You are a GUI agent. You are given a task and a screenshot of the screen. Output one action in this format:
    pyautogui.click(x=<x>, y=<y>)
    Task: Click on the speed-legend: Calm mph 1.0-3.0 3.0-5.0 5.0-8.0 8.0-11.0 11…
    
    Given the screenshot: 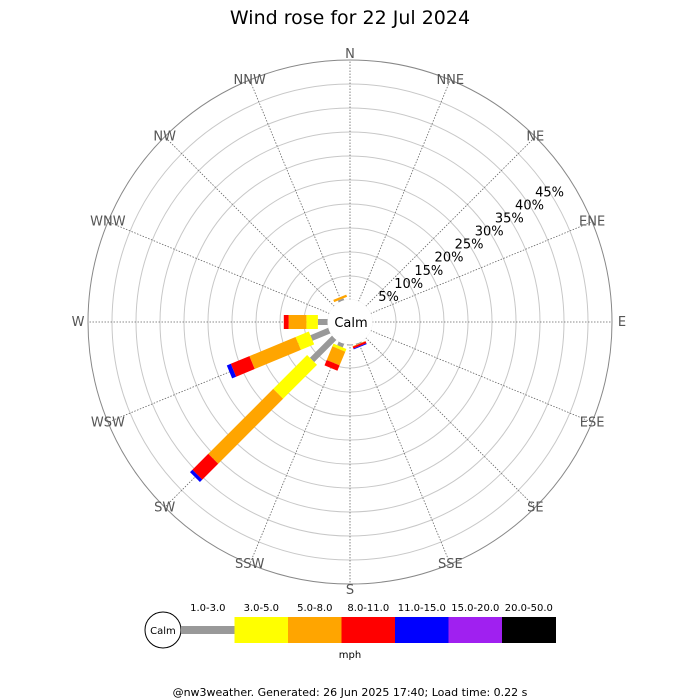 What is the action you would take?
    pyautogui.click(x=350, y=632)
    